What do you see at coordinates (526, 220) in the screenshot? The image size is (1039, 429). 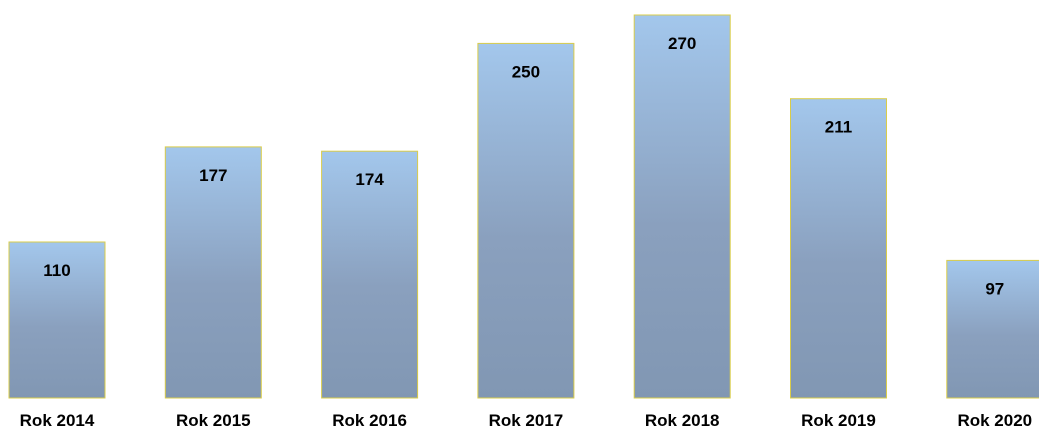 I see `bar-rok-2017` at bounding box center [526, 220].